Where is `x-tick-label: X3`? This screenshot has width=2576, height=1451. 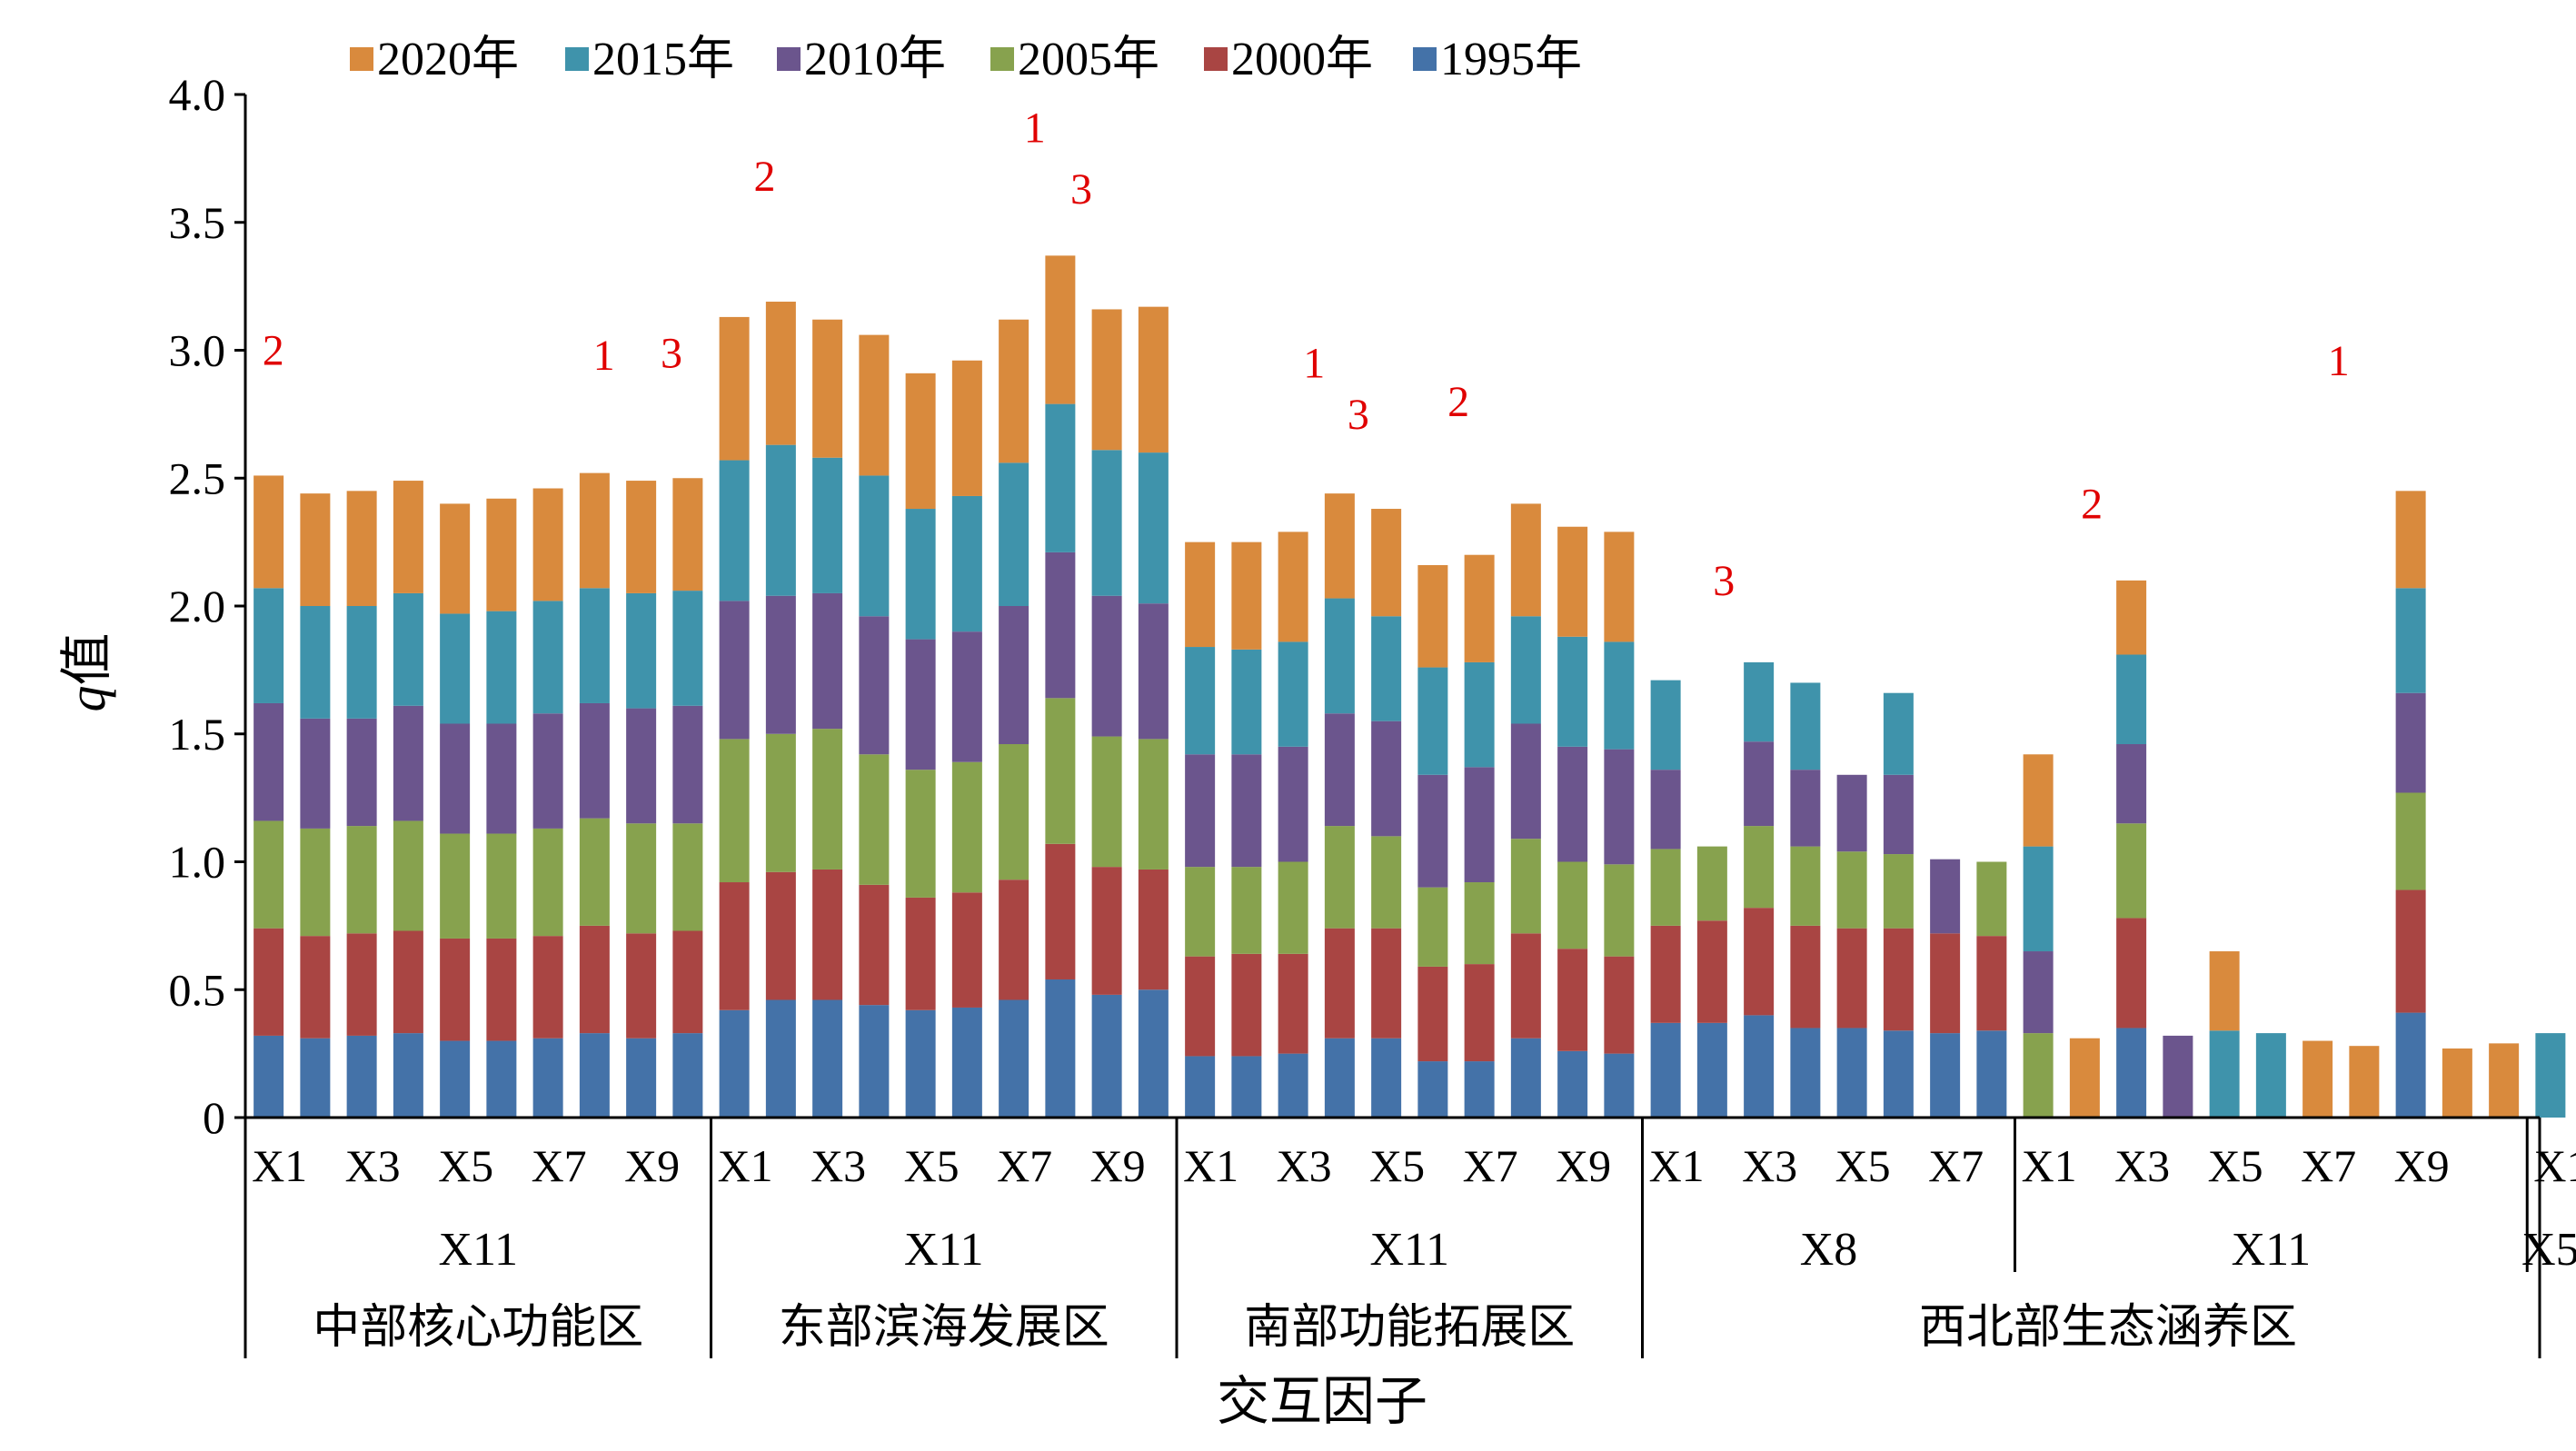 x-tick-label: X3 is located at coordinates (2142, 1165).